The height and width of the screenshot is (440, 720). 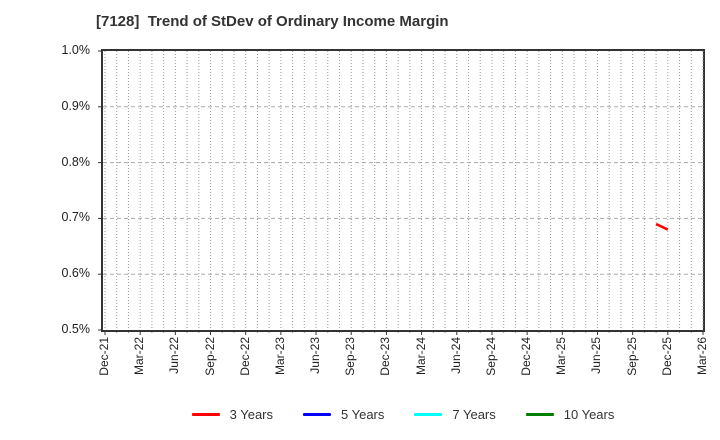 What do you see at coordinates (539, 414) in the screenshot?
I see `legend-swatch-10-years` at bounding box center [539, 414].